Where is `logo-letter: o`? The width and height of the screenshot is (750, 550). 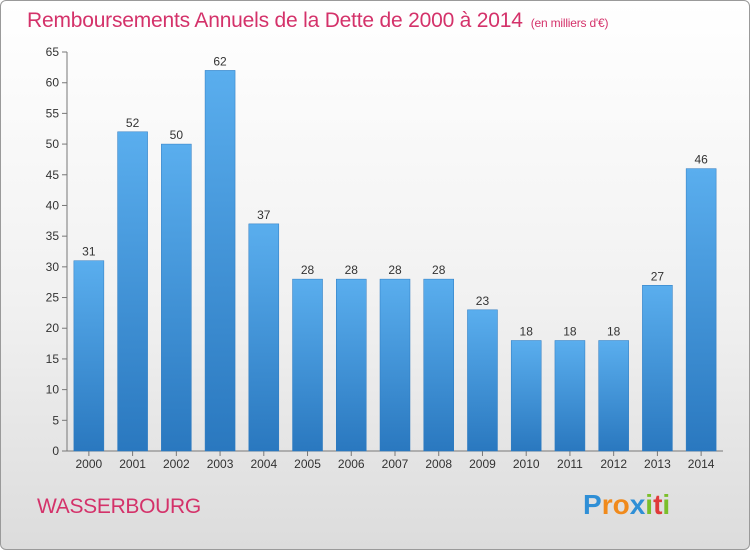
logo-letter: o is located at coordinates (621, 504).